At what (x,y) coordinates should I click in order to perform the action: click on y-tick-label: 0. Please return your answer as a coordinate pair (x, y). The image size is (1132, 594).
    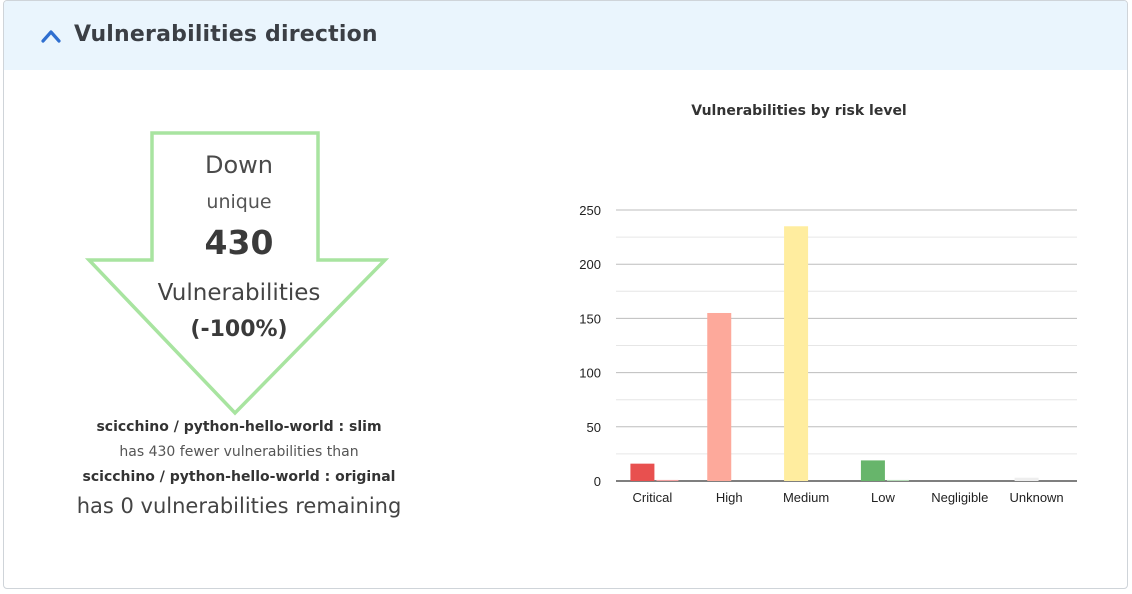
    Looking at the image, I should click on (597, 481).